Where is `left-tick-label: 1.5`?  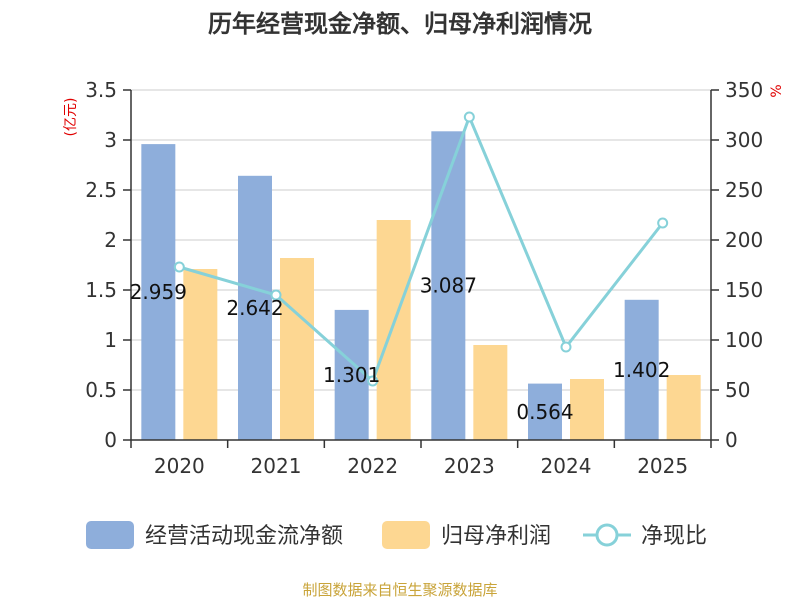
left-tick-label: 1.5 is located at coordinates (101, 290).